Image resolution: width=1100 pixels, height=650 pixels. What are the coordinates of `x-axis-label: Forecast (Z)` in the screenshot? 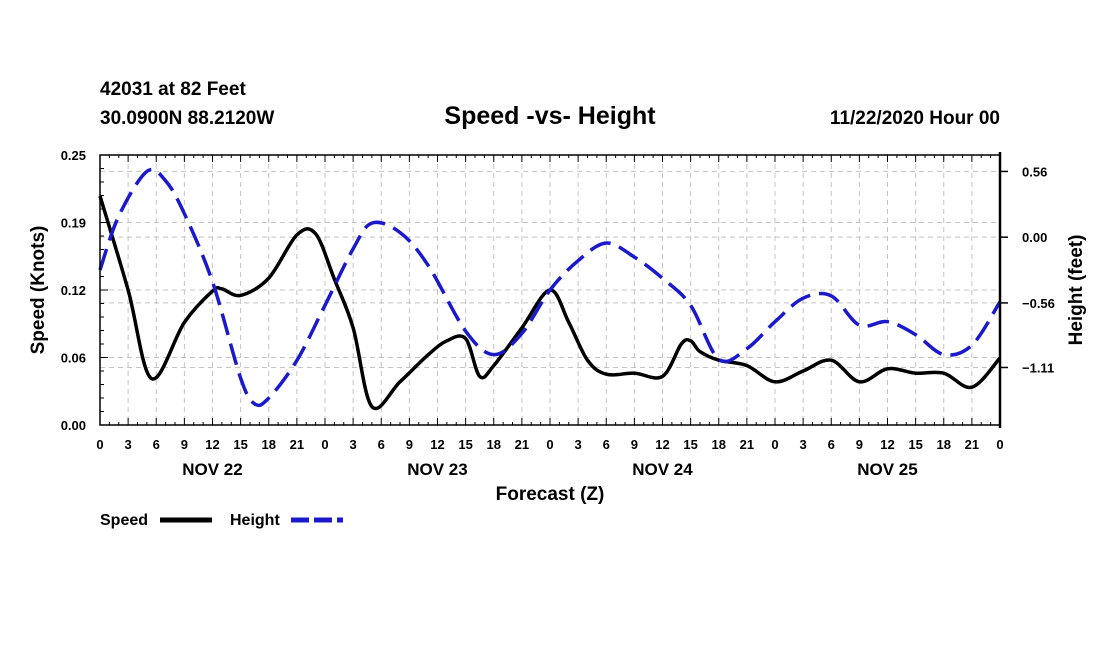 It's located at (550, 494).